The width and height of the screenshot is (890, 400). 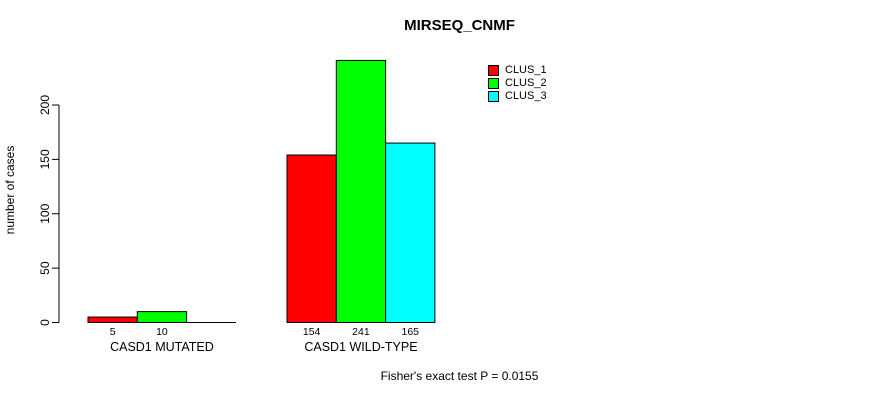 What do you see at coordinates (360, 347) in the screenshot?
I see `category-label: CASD1 WILD-TYPE` at bounding box center [360, 347].